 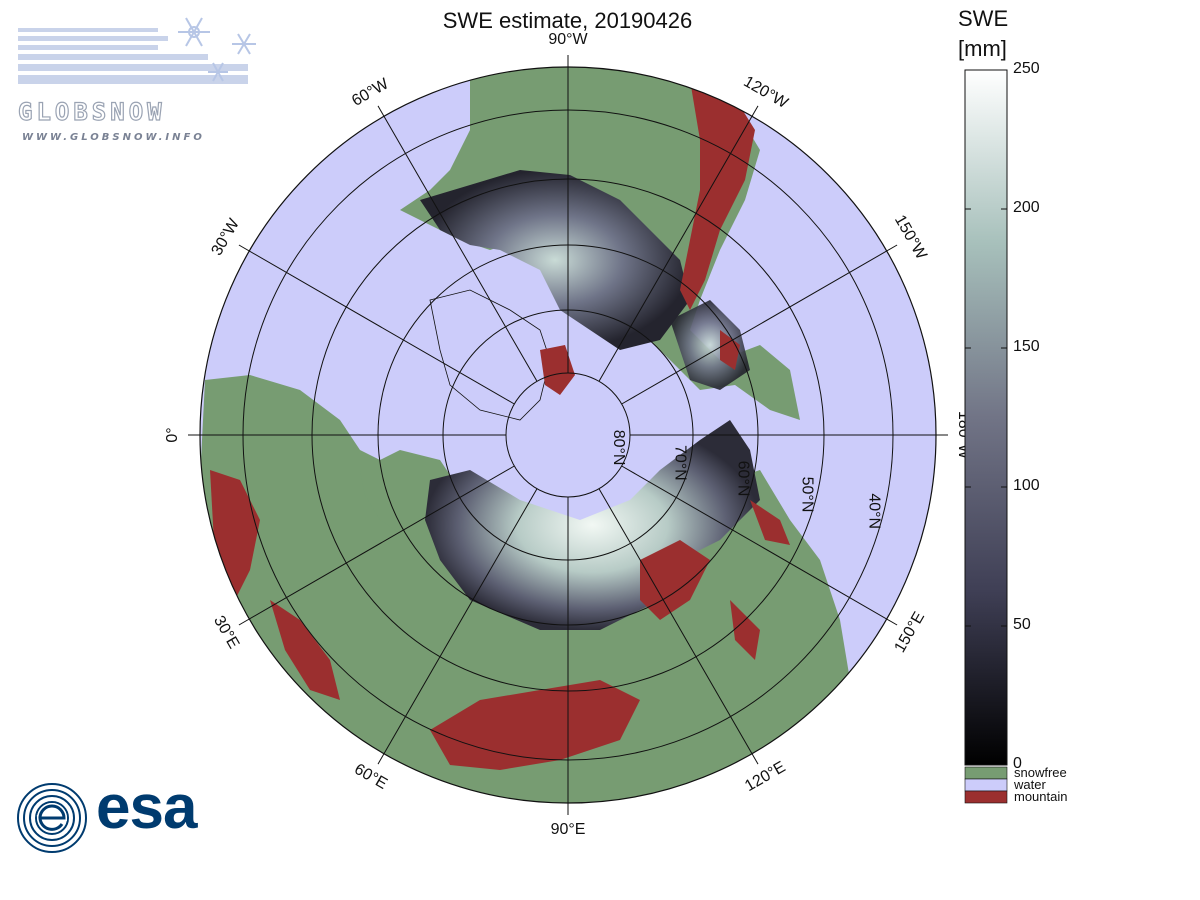 I want to click on swe-field-north-america, so click(x=555, y=260).